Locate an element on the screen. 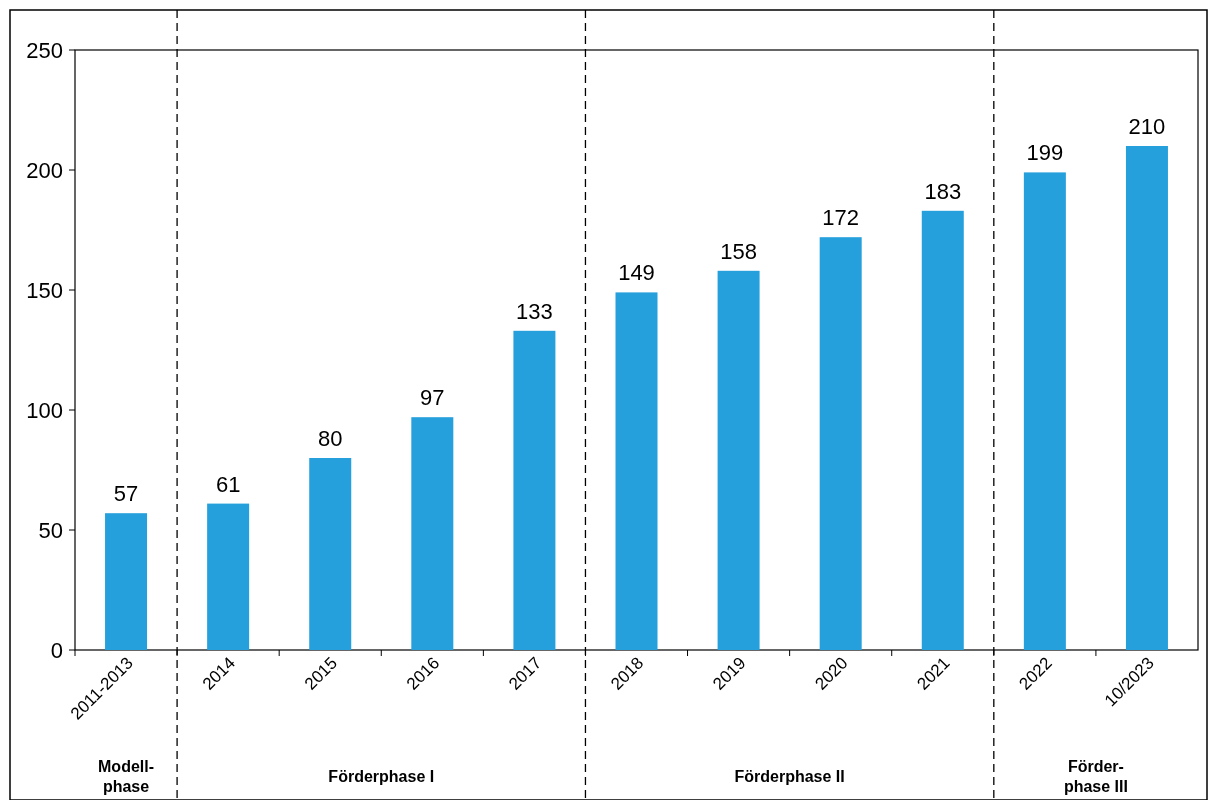  text: Modell-phase is located at coordinates (126, 776).